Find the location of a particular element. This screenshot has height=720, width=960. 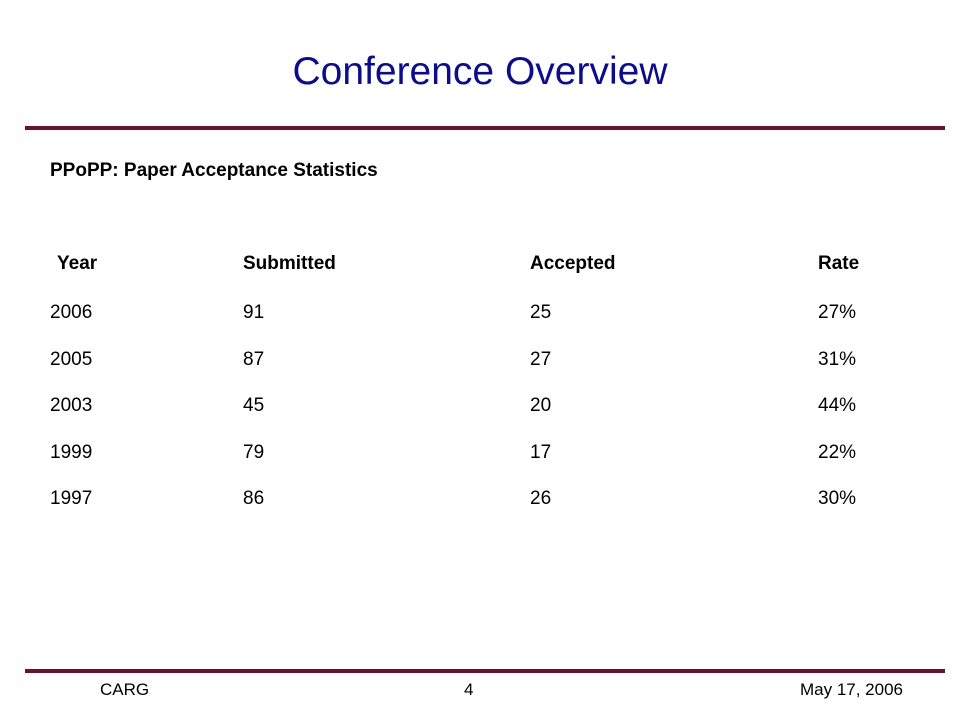

table-cell: 91 is located at coordinates (254, 312).